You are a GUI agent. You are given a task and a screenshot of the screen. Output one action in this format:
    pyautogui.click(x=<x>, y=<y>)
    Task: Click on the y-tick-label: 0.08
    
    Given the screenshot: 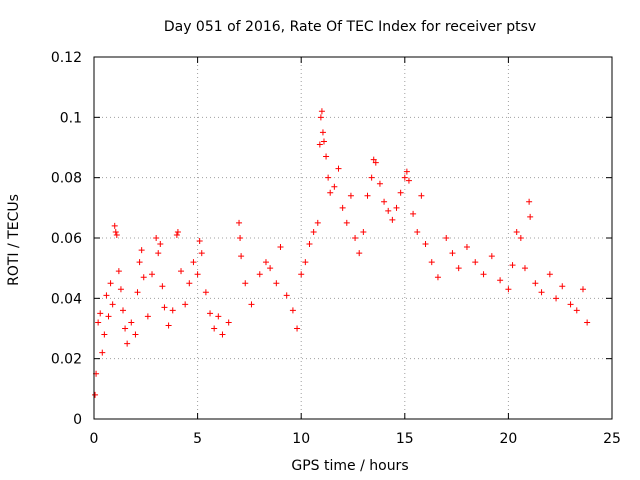 What is the action you would take?
    pyautogui.click(x=66, y=179)
    